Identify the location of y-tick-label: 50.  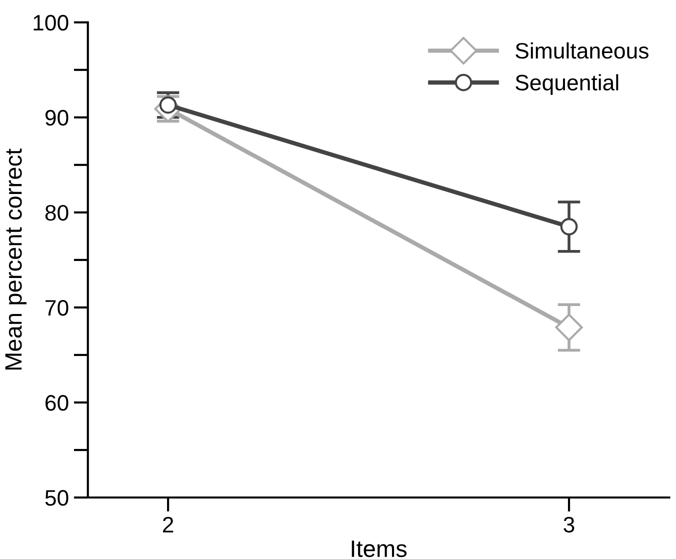
(56, 498).